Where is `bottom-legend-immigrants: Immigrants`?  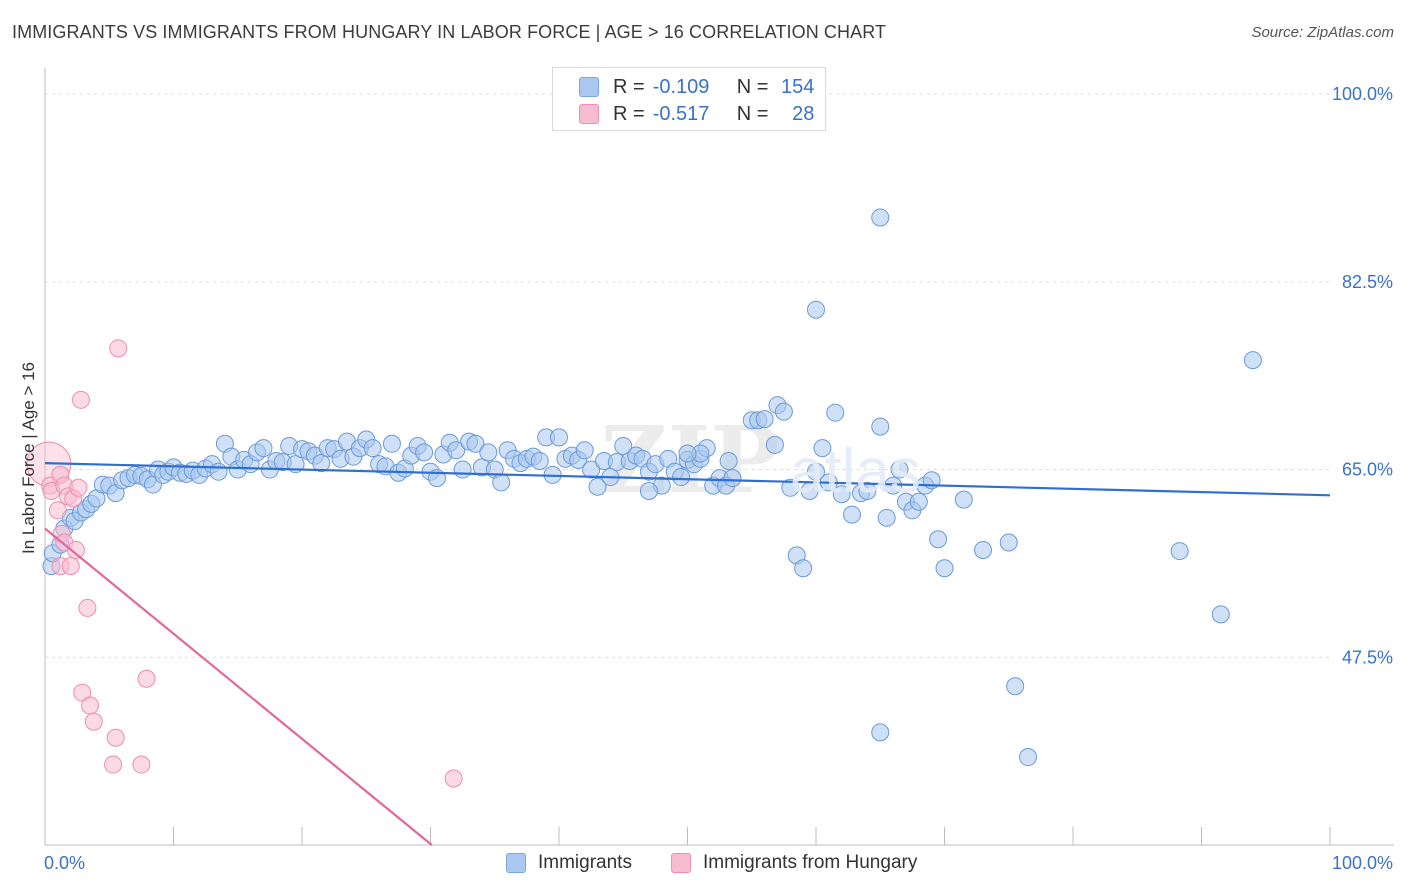 bottom-legend-immigrants: Immigrants is located at coordinates (569, 863).